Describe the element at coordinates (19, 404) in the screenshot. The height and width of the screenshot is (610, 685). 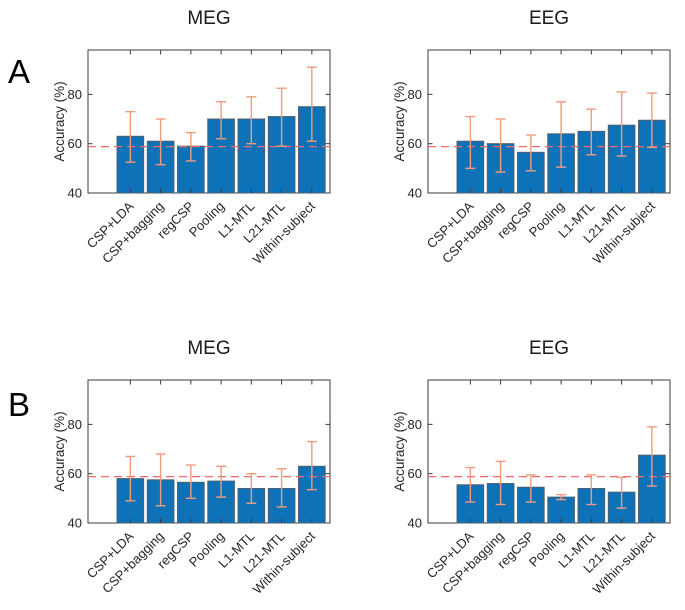
I see `panel-label-b: B` at that location.